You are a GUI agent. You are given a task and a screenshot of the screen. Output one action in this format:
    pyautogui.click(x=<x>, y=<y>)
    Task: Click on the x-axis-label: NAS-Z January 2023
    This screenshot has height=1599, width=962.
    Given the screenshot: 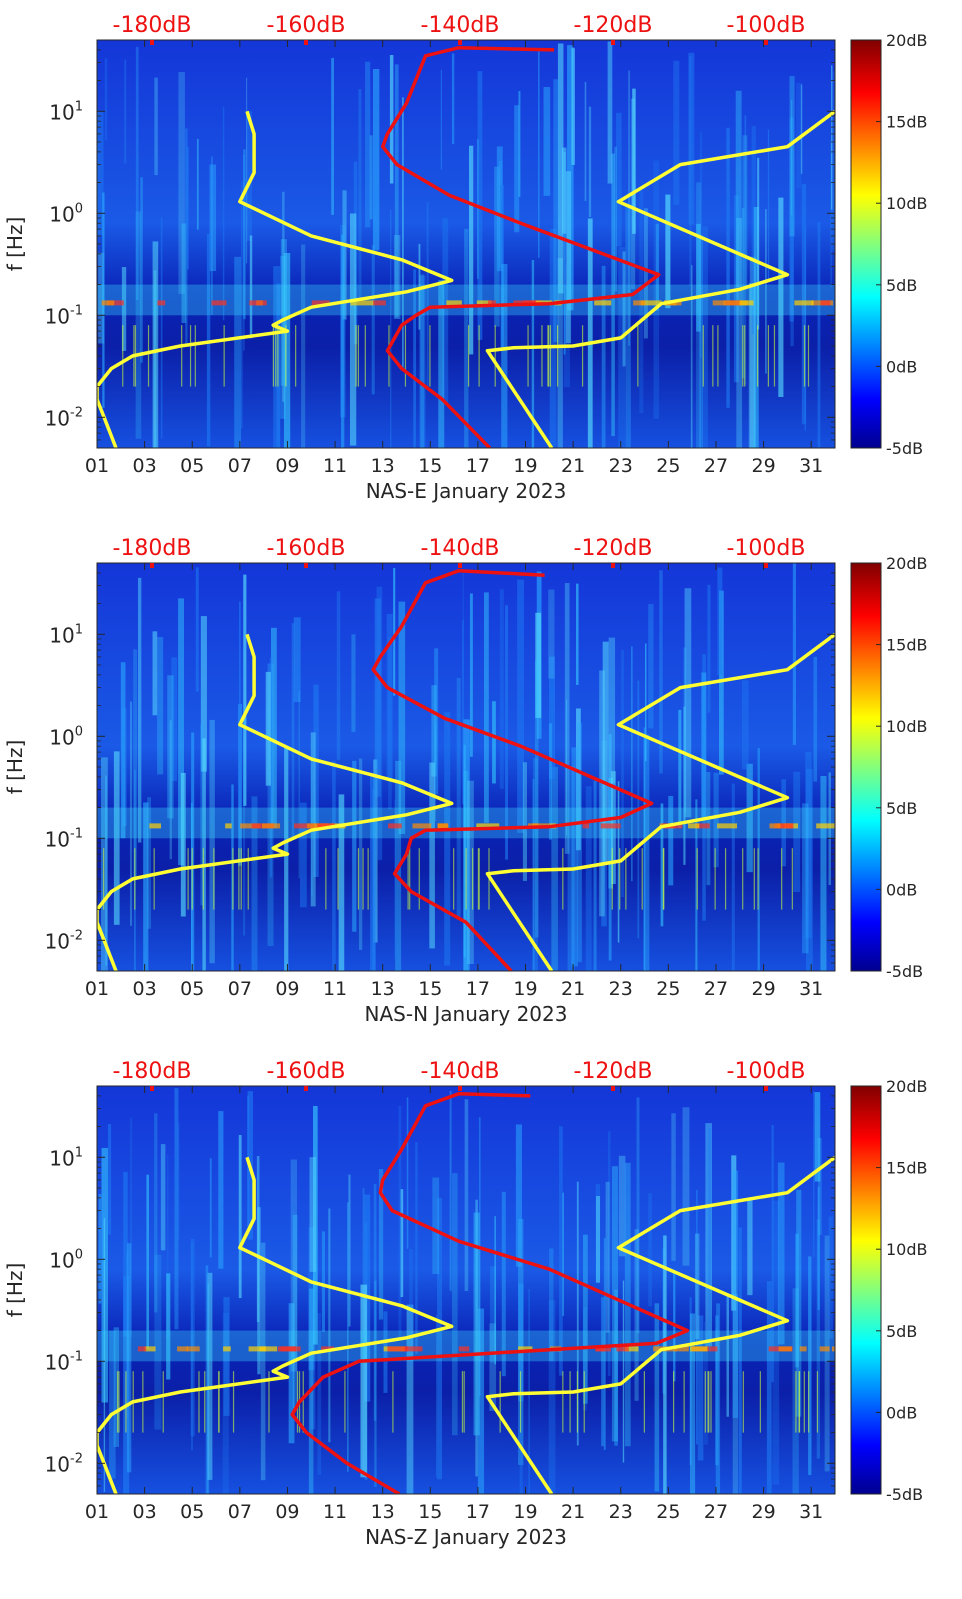 What is the action you would take?
    pyautogui.click(x=466, y=1537)
    